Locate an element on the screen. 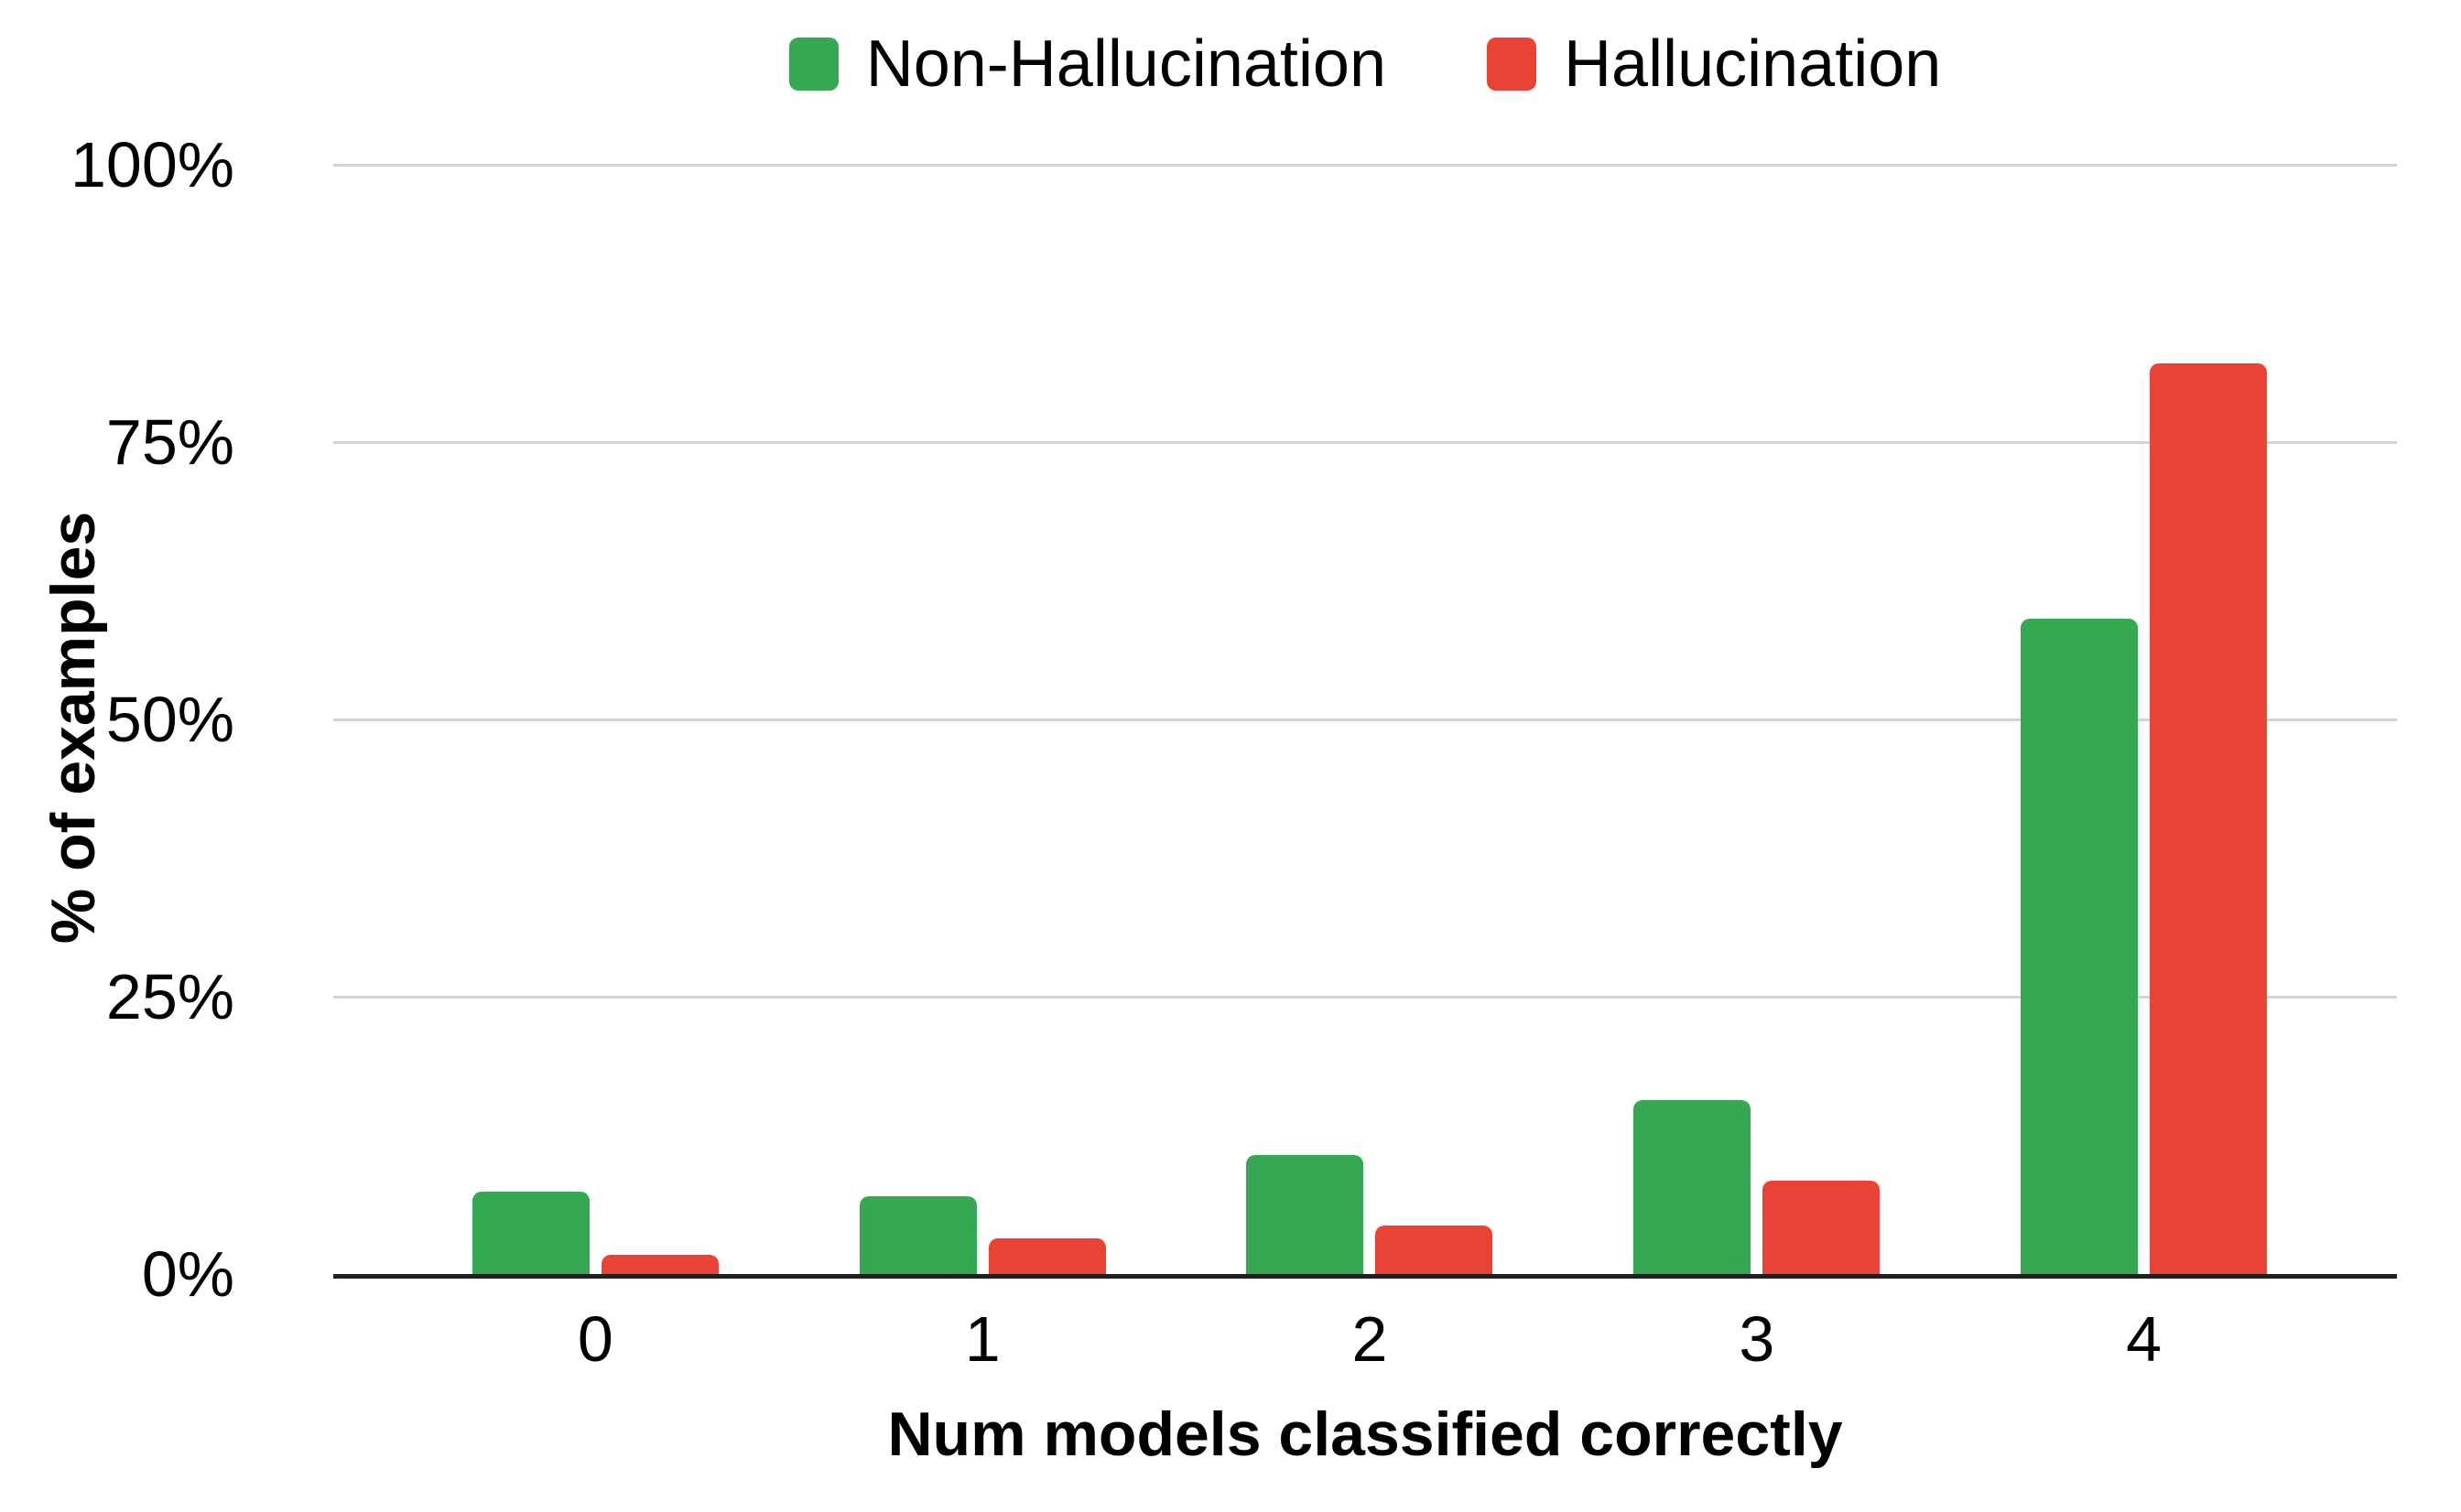 This screenshot has width=2461, height=1512. y-tick-label-25: 25% is located at coordinates (169, 996).